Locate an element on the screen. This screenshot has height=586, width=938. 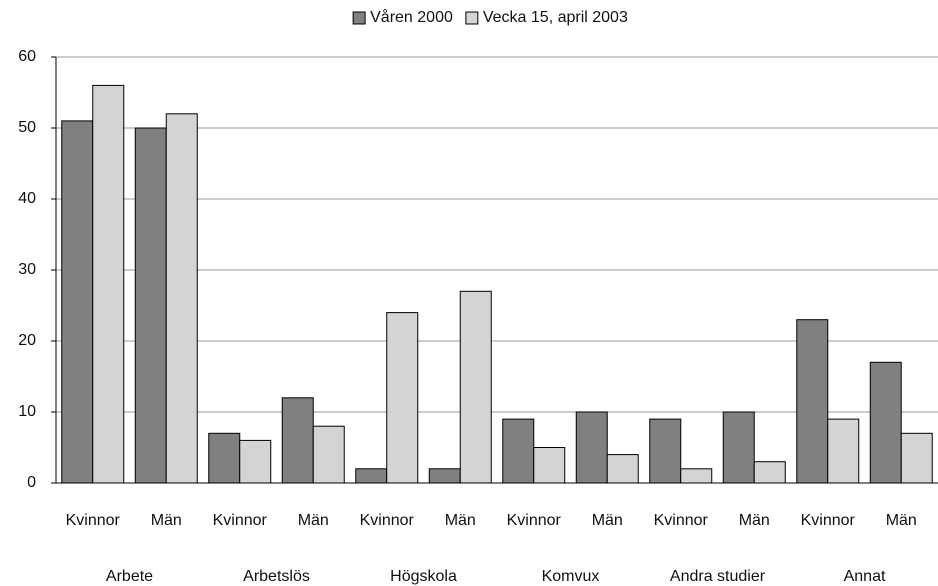
legend-label: Vecka 15, april 2003 is located at coordinates (555, 17).